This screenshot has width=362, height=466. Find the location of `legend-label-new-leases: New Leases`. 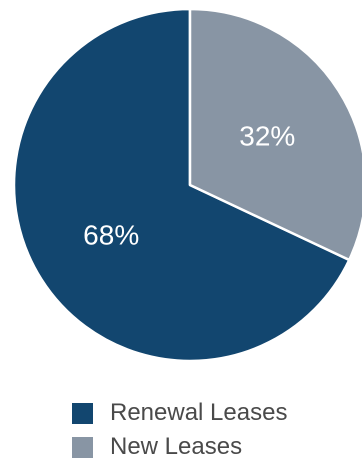

legend-label-new-leases: New Leases is located at coordinates (176, 446).